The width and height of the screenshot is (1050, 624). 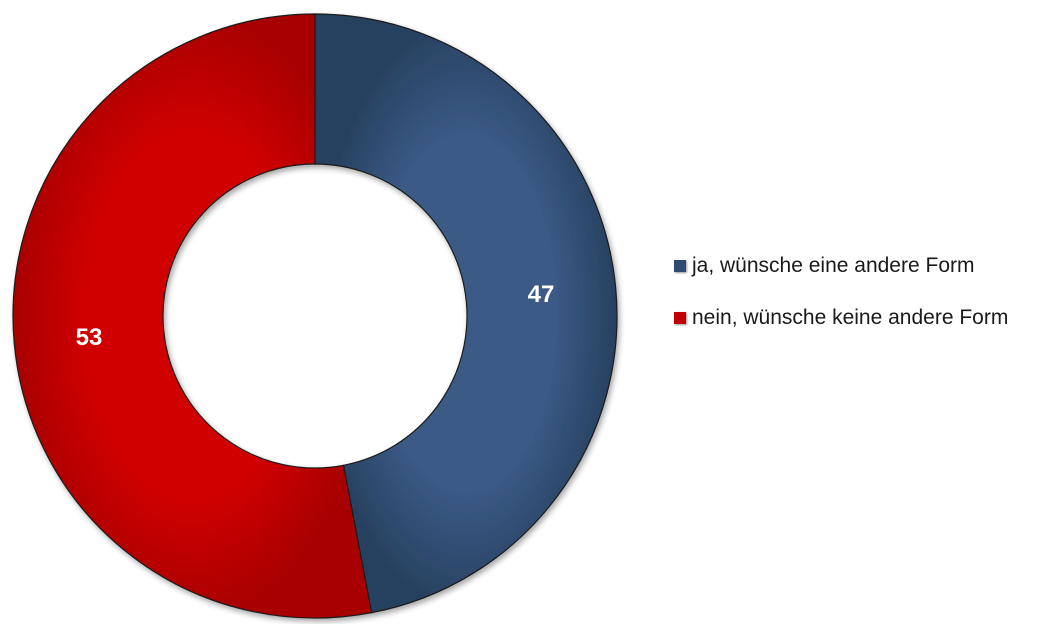 What do you see at coordinates (833, 265) in the screenshot?
I see `legend-label-ja: ja, wünsche eine andere Form` at bounding box center [833, 265].